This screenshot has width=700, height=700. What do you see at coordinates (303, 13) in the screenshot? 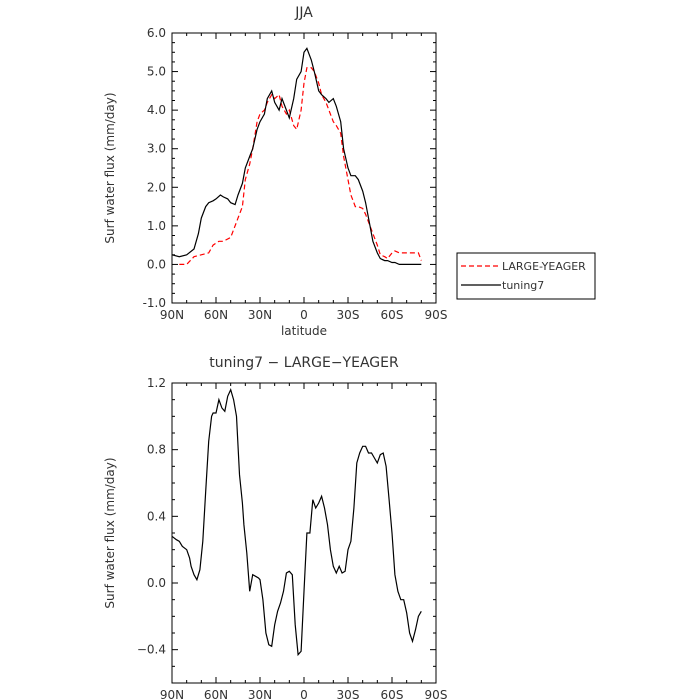
I see `chart-title: JJA` at bounding box center [303, 13].